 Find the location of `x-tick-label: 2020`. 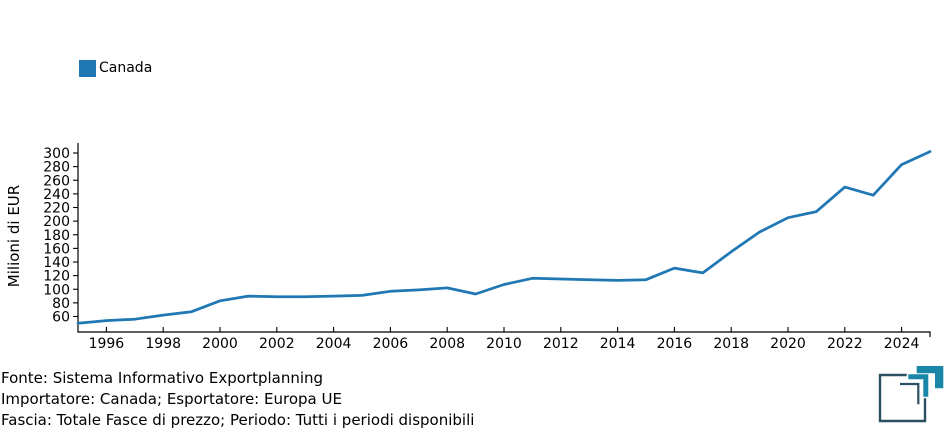

x-tick-label: 2020 is located at coordinates (788, 344).